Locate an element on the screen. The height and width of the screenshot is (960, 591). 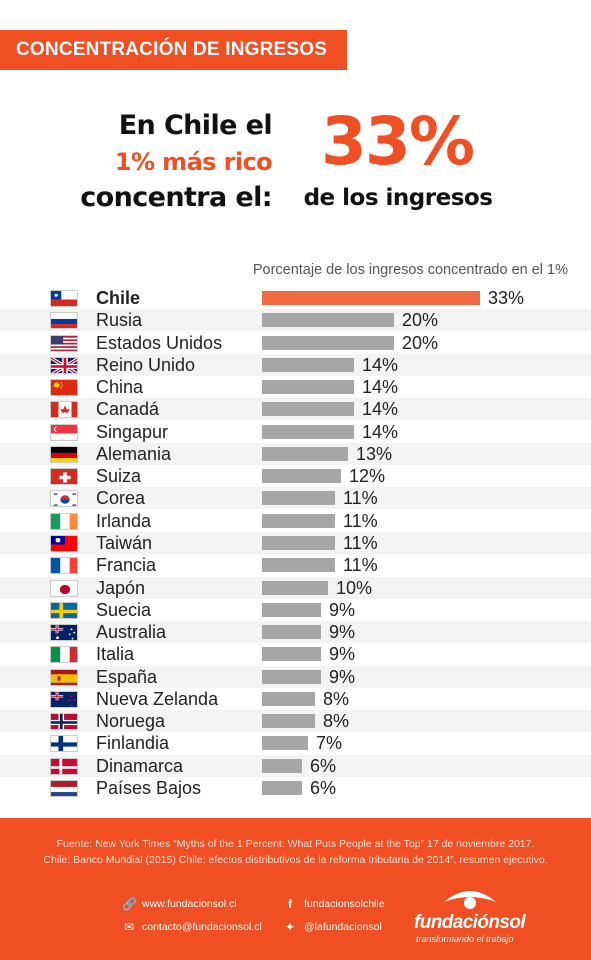
chart-row: Irlanda 11% is located at coordinates (295, 520).